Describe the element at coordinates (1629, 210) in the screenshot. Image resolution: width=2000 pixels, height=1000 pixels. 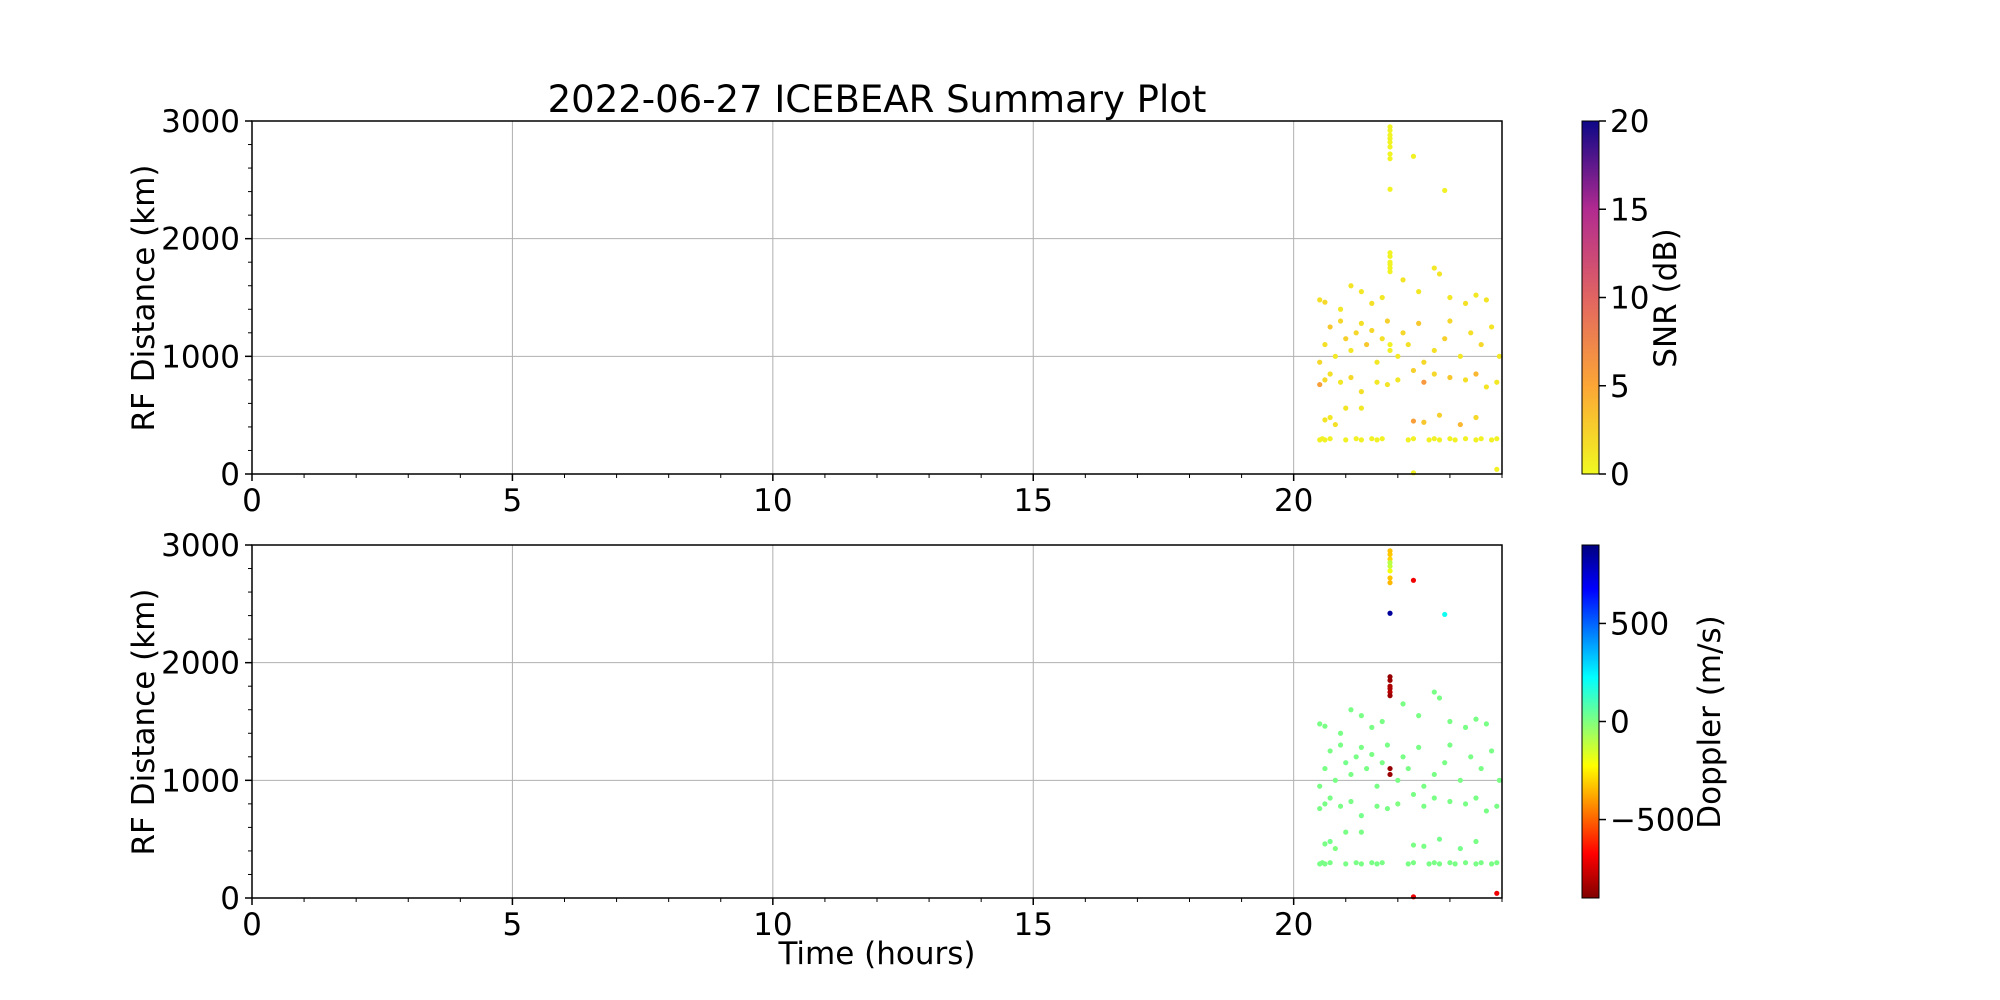
I see `colorbar-tick-label: 15` at that location.